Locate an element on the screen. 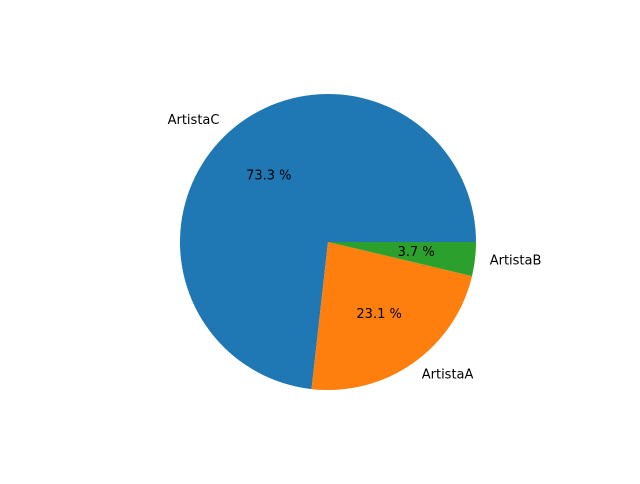 Image resolution: width=640 pixels, height=484 pixels. slice-percent-artistaa: 23.1 % is located at coordinates (378, 314).